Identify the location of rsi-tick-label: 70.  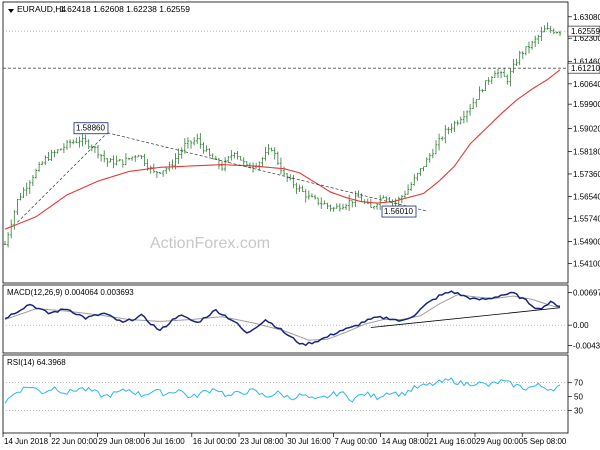
(578, 383).